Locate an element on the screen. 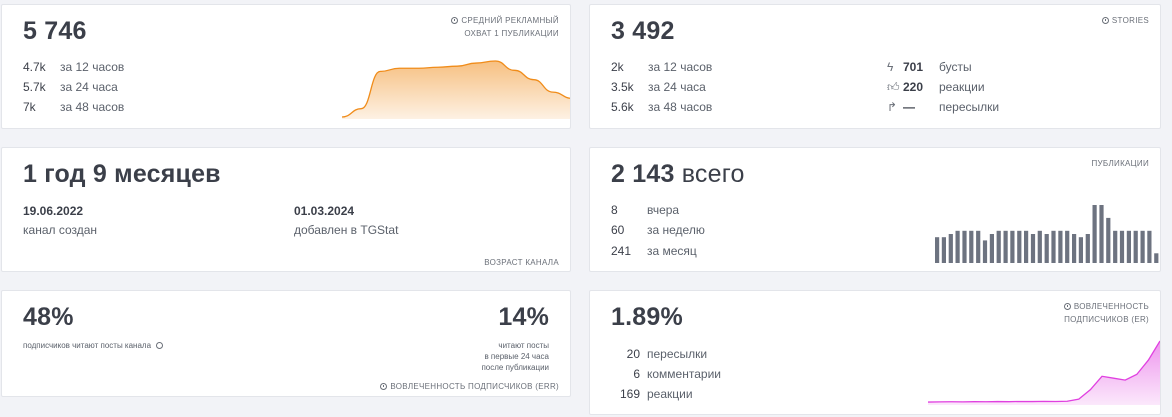 This screenshot has height=417, width=1172. reach-sparkline is located at coordinates (456, 89).